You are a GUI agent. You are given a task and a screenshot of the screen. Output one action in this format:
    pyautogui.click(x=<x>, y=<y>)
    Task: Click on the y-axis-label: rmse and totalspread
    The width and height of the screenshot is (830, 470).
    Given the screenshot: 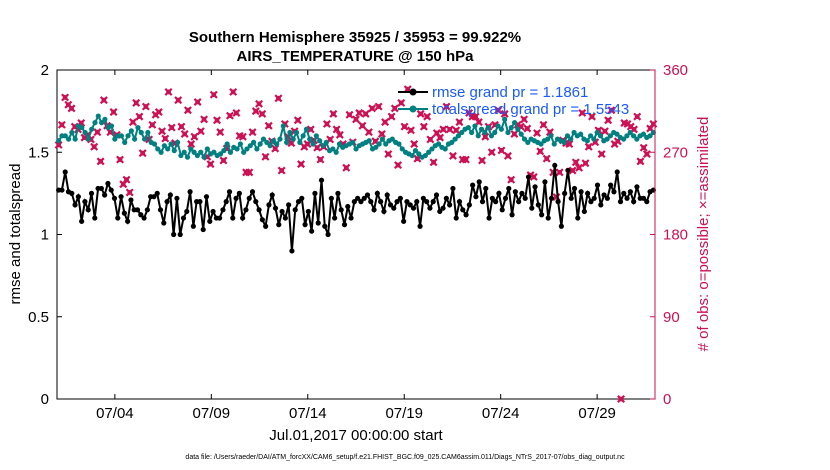 What is the action you would take?
    pyautogui.click(x=15, y=234)
    